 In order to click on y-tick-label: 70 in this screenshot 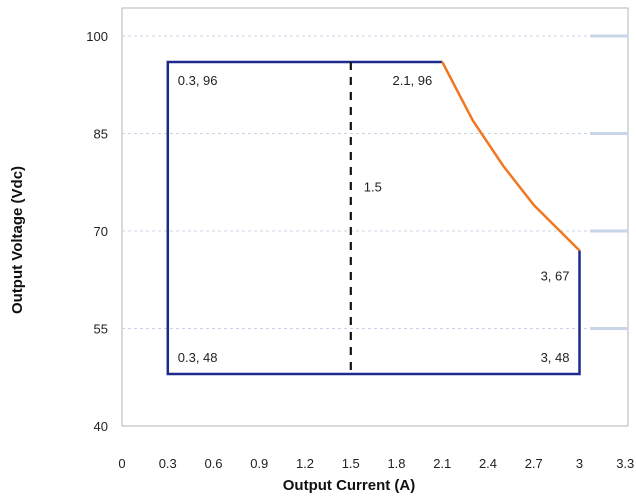, I will do `click(101, 231)`.